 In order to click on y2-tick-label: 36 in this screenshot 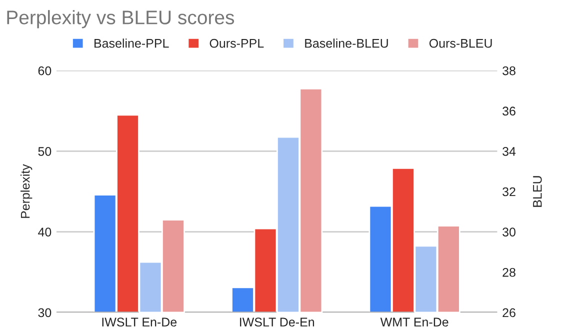, I will do `click(509, 111)`.